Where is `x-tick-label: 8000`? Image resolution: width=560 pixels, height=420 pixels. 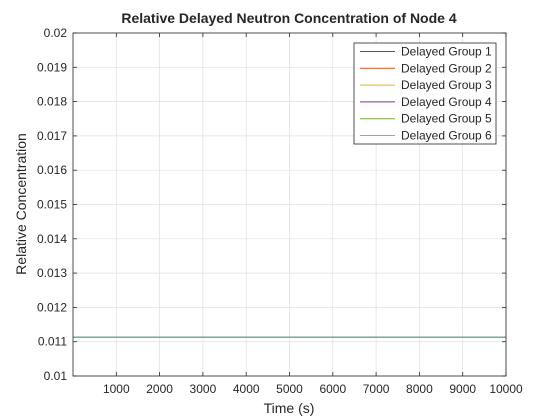 x-tick-label: 8000 is located at coordinates (419, 389).